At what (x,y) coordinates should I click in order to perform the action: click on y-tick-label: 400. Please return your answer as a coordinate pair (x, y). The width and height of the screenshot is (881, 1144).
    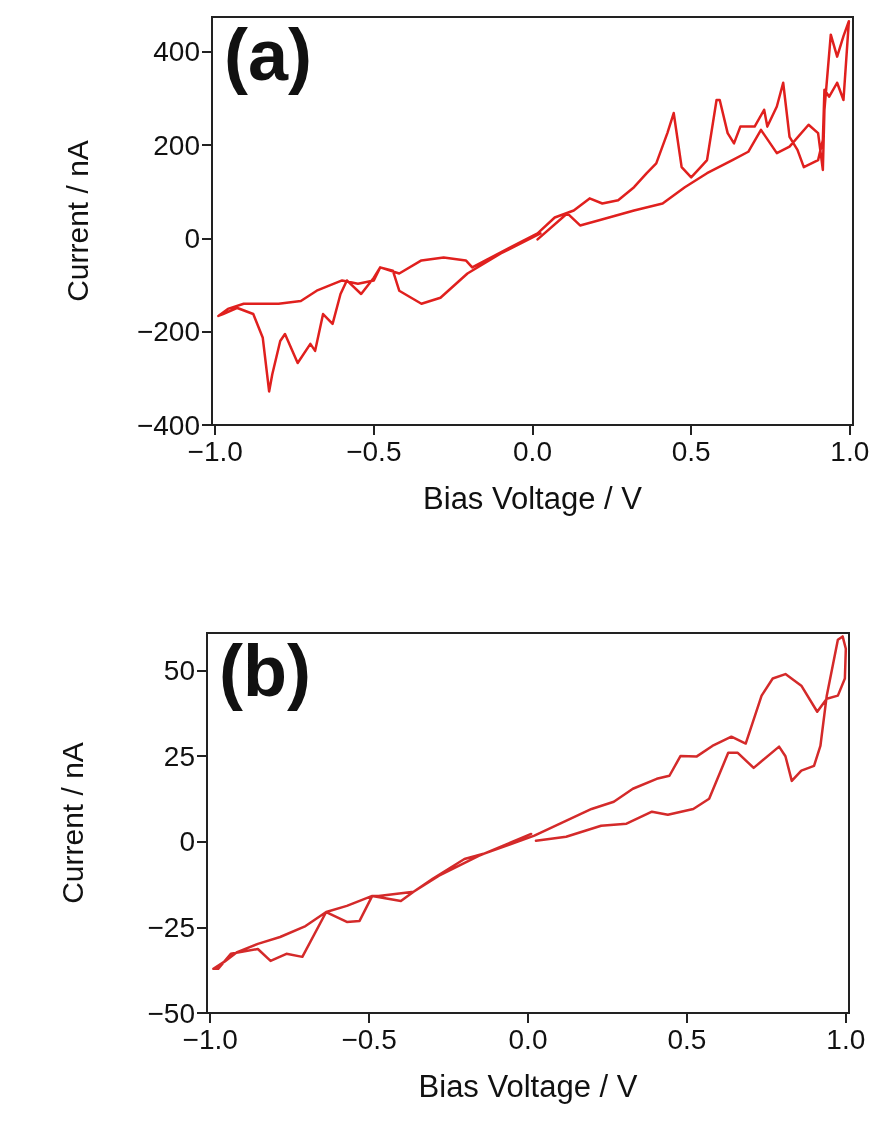
    Looking at the image, I should click on (176, 52).